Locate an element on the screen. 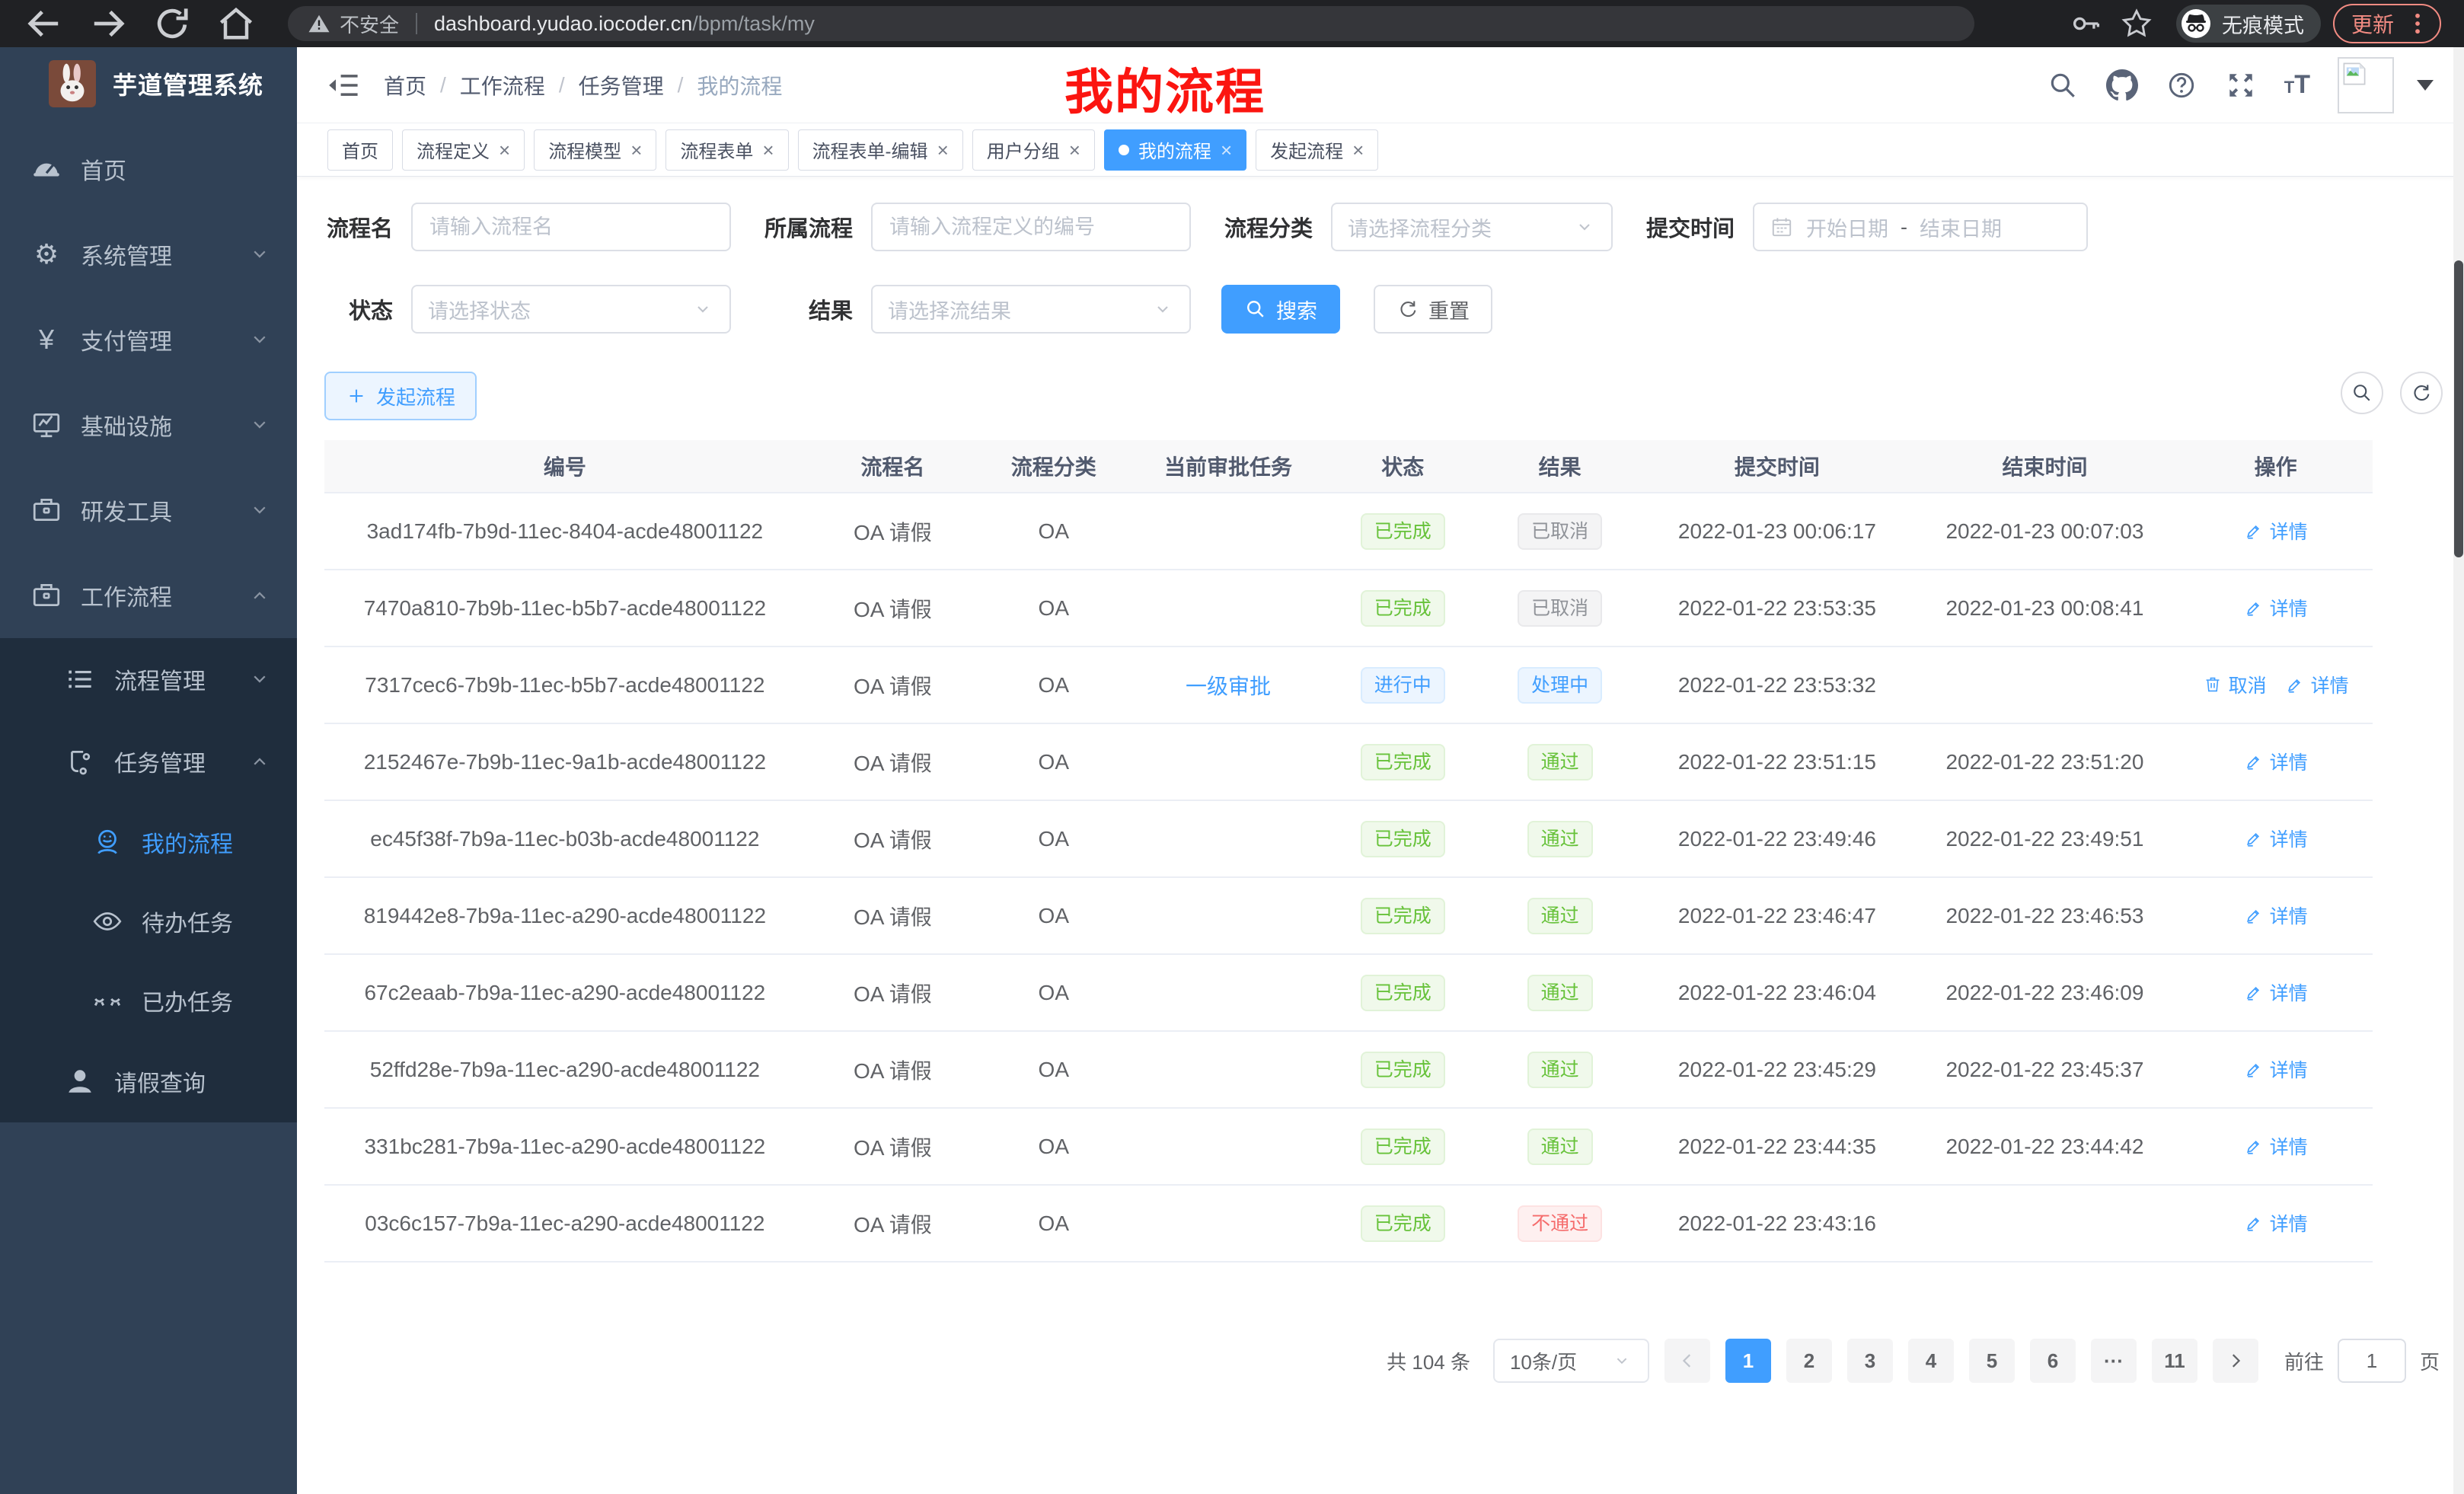  sidebar-item-pay-mgmt: ¥ 支付管理 is located at coordinates (148, 339).